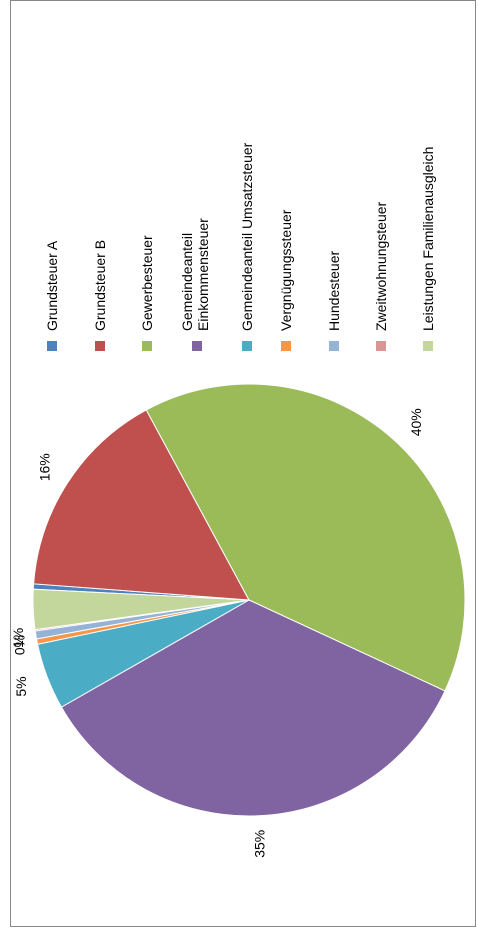 The image size is (478, 938). What do you see at coordinates (100, 285) in the screenshot?
I see `legend-label: Grundsteuer B` at bounding box center [100, 285].